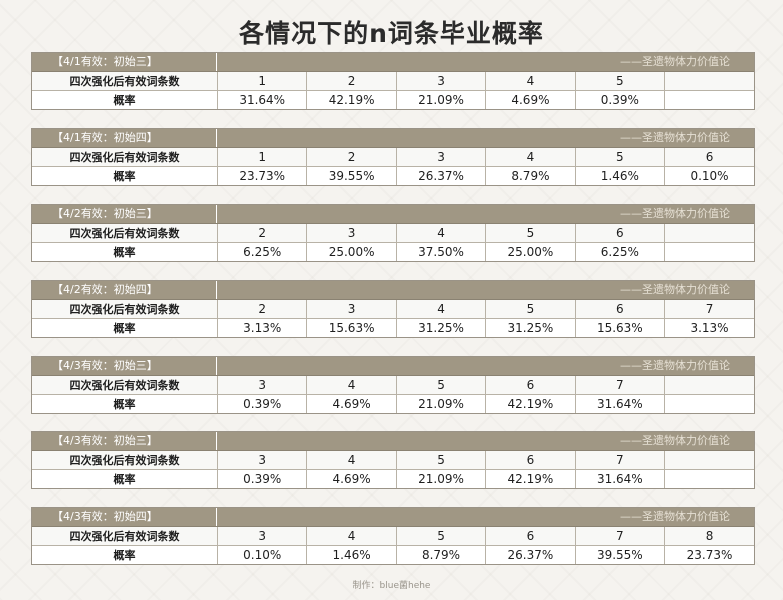  Describe the element at coordinates (440, 479) in the screenshot. I see `table-cell: 21.09%` at that location.